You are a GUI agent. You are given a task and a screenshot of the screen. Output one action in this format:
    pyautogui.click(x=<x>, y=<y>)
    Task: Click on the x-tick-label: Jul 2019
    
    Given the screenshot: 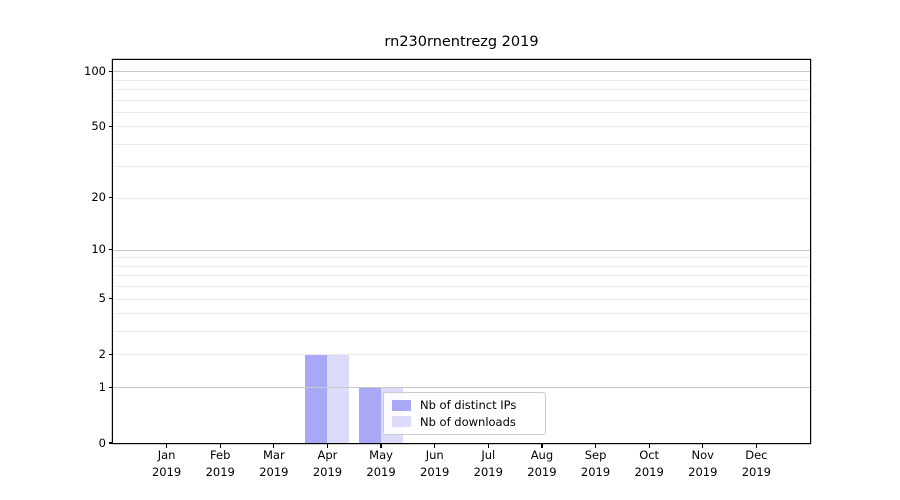 What is the action you would take?
    pyautogui.click(x=488, y=463)
    